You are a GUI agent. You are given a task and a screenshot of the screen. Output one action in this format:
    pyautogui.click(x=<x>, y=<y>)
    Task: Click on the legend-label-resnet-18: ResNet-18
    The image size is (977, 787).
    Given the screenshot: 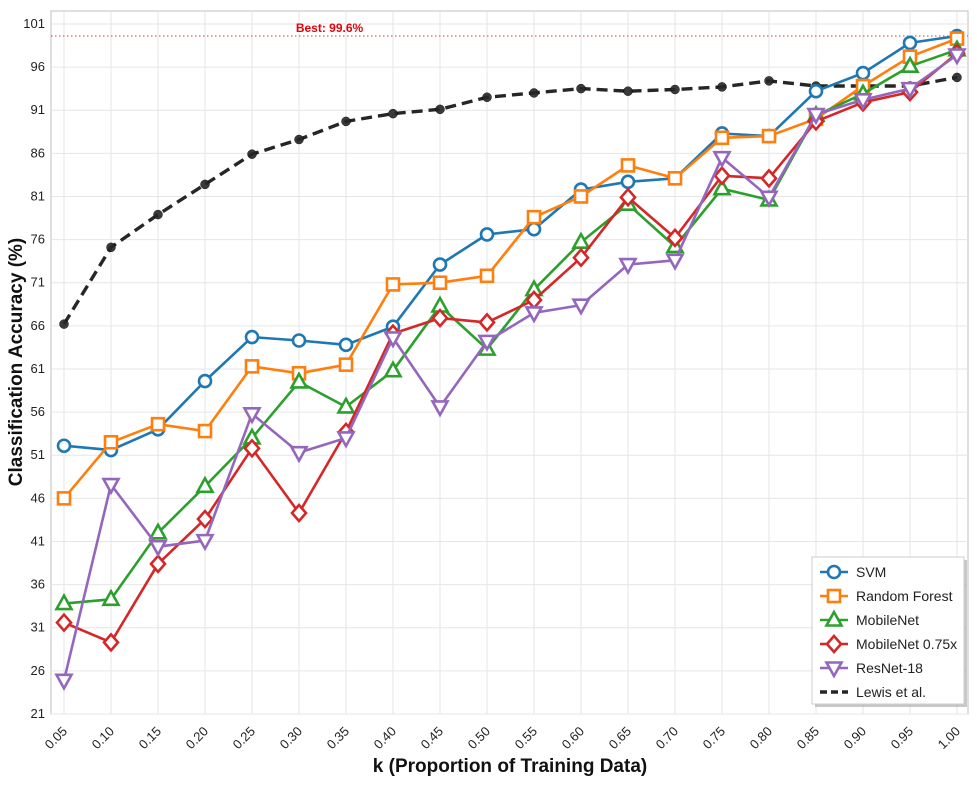 What is the action you would take?
    pyautogui.click(x=889, y=668)
    